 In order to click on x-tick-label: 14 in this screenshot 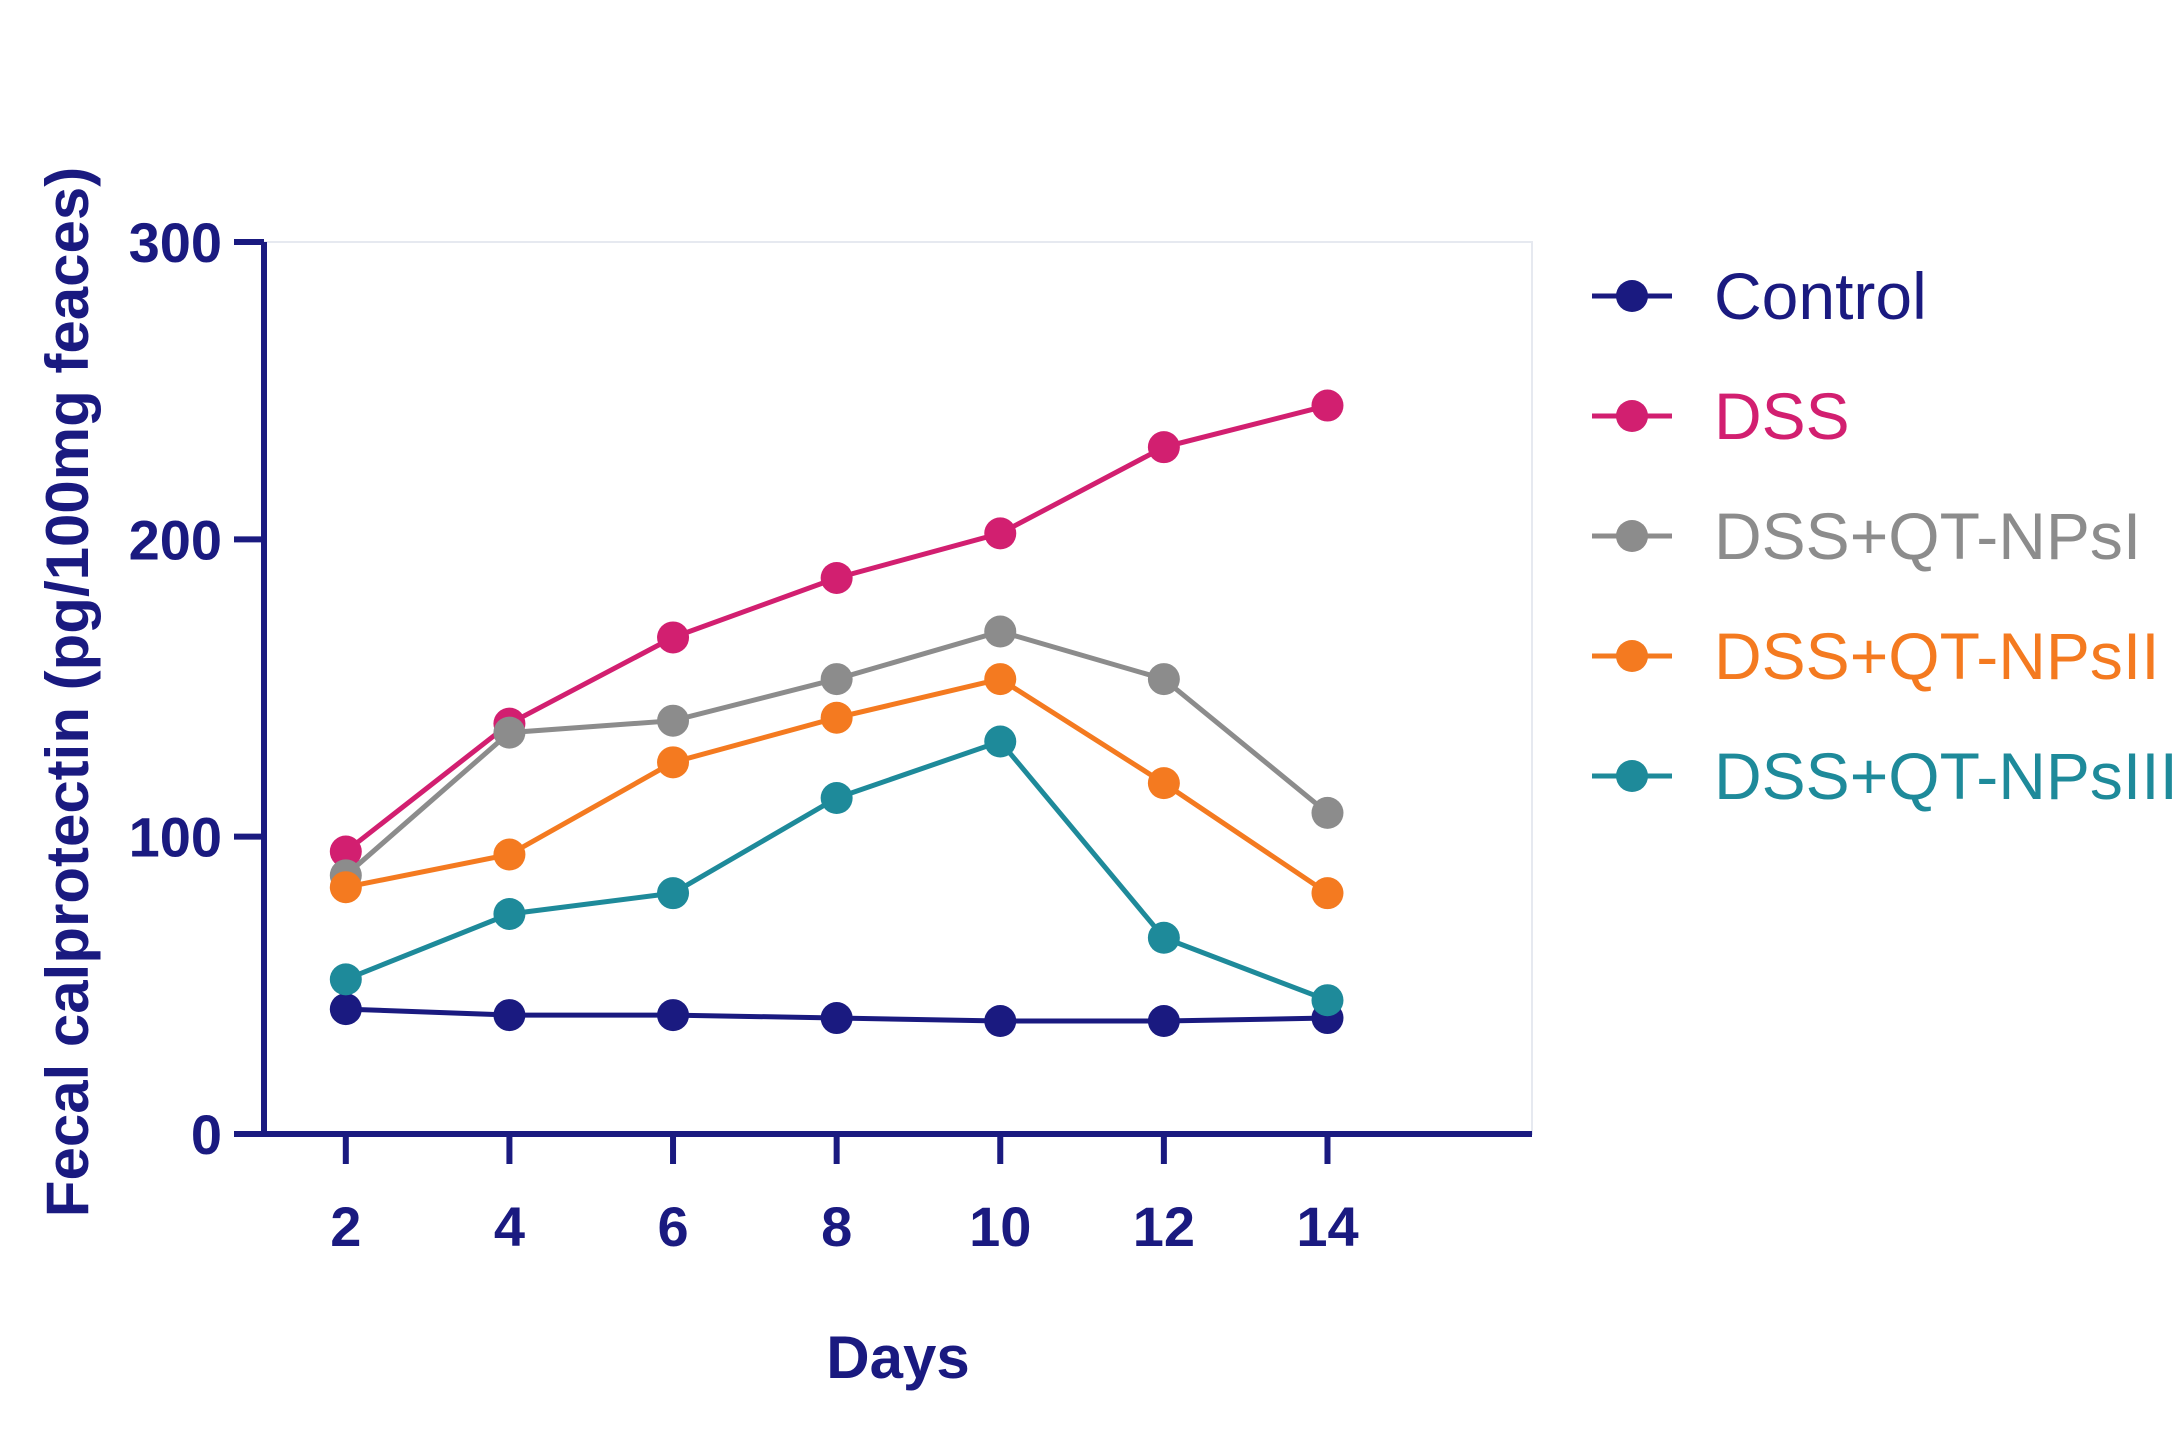, I will do `click(1327, 1226)`.